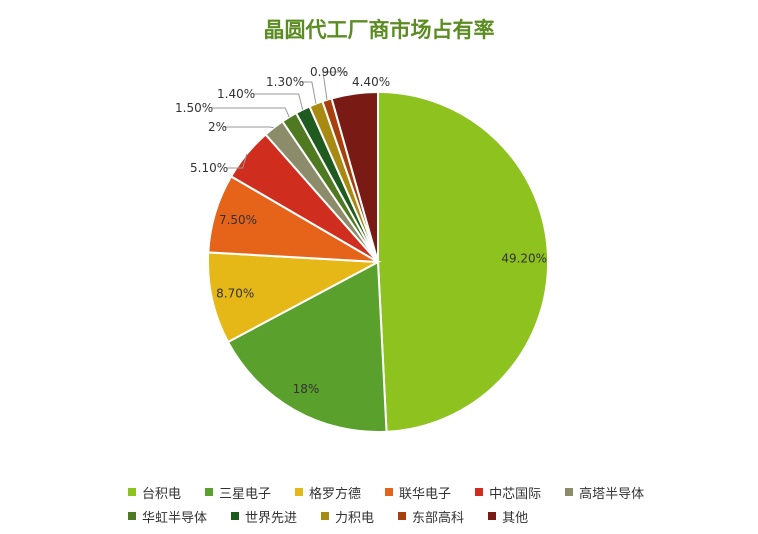  Describe the element at coordinates (285, 82) in the screenshot. I see `slice-label: 1.30%` at that location.